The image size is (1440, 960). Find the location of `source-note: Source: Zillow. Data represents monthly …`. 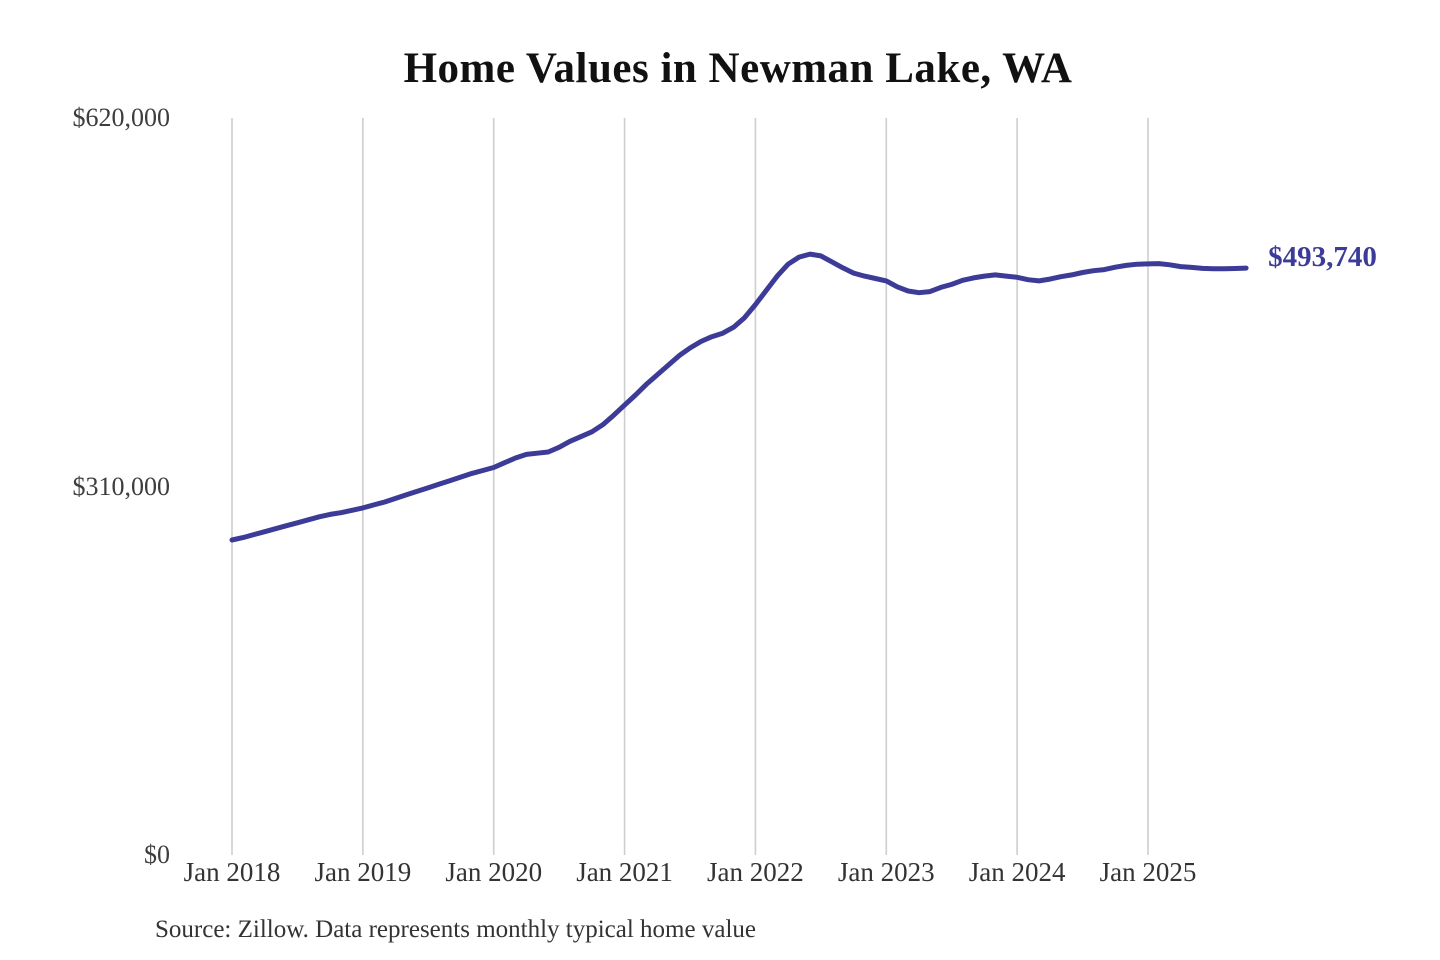

source-note: Source: Zillow. Data represents monthly … is located at coordinates (455, 929).